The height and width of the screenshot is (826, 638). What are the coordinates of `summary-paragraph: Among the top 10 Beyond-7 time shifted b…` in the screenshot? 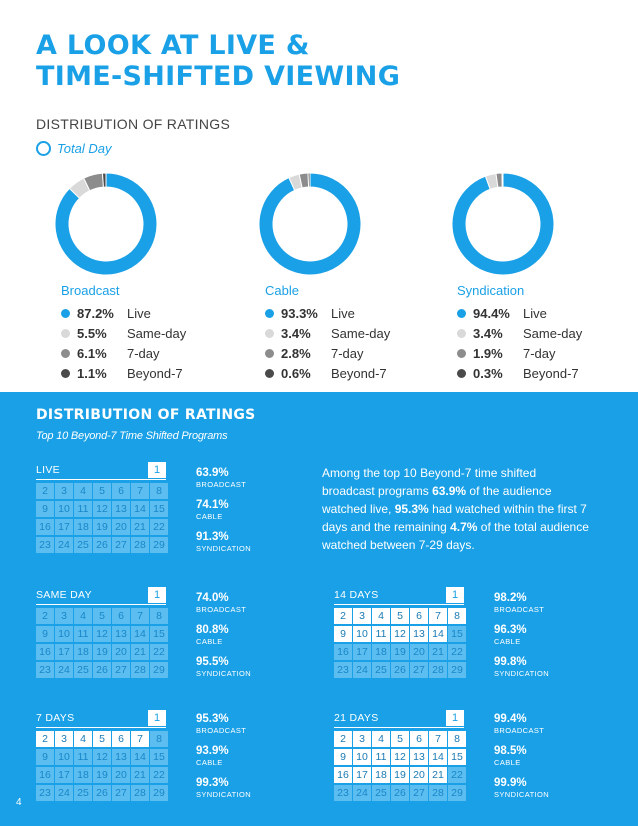 It's located at (457, 509).